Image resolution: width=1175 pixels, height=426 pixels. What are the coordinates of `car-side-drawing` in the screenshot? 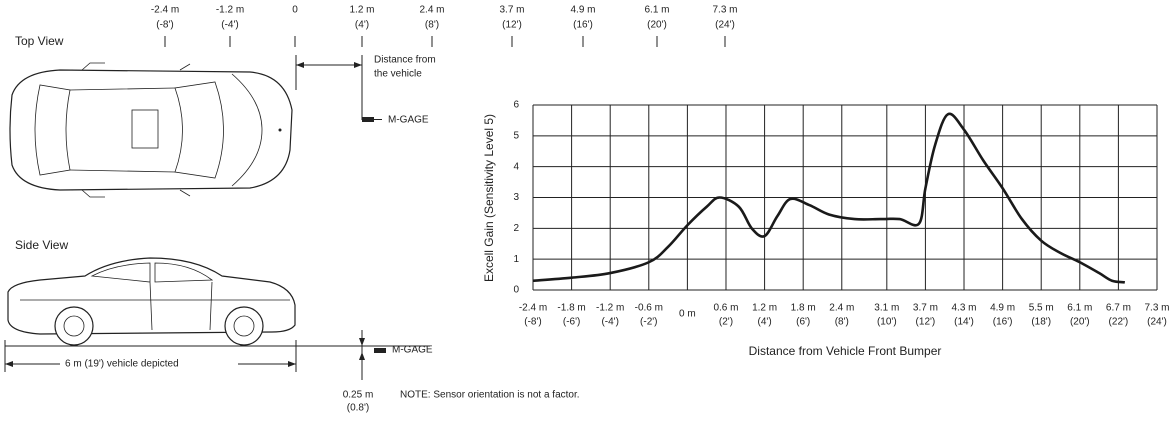 It's located at (151, 301).